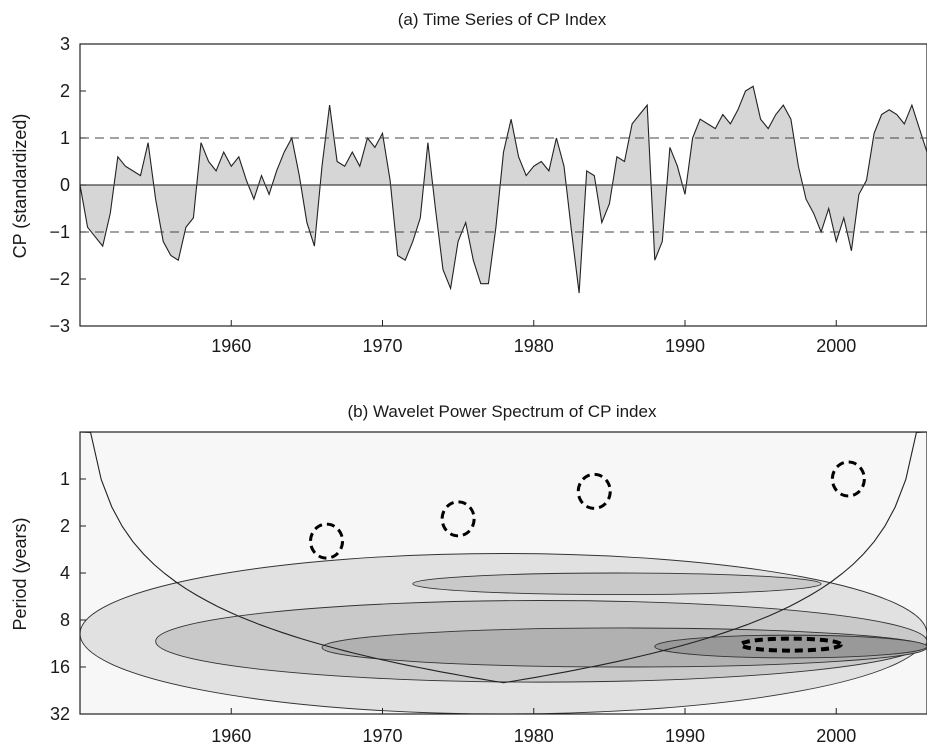 Image resolution: width=927 pixels, height=754 pixels. What do you see at coordinates (59, 326) in the screenshot?
I see `y-tick-label: −3` at bounding box center [59, 326].